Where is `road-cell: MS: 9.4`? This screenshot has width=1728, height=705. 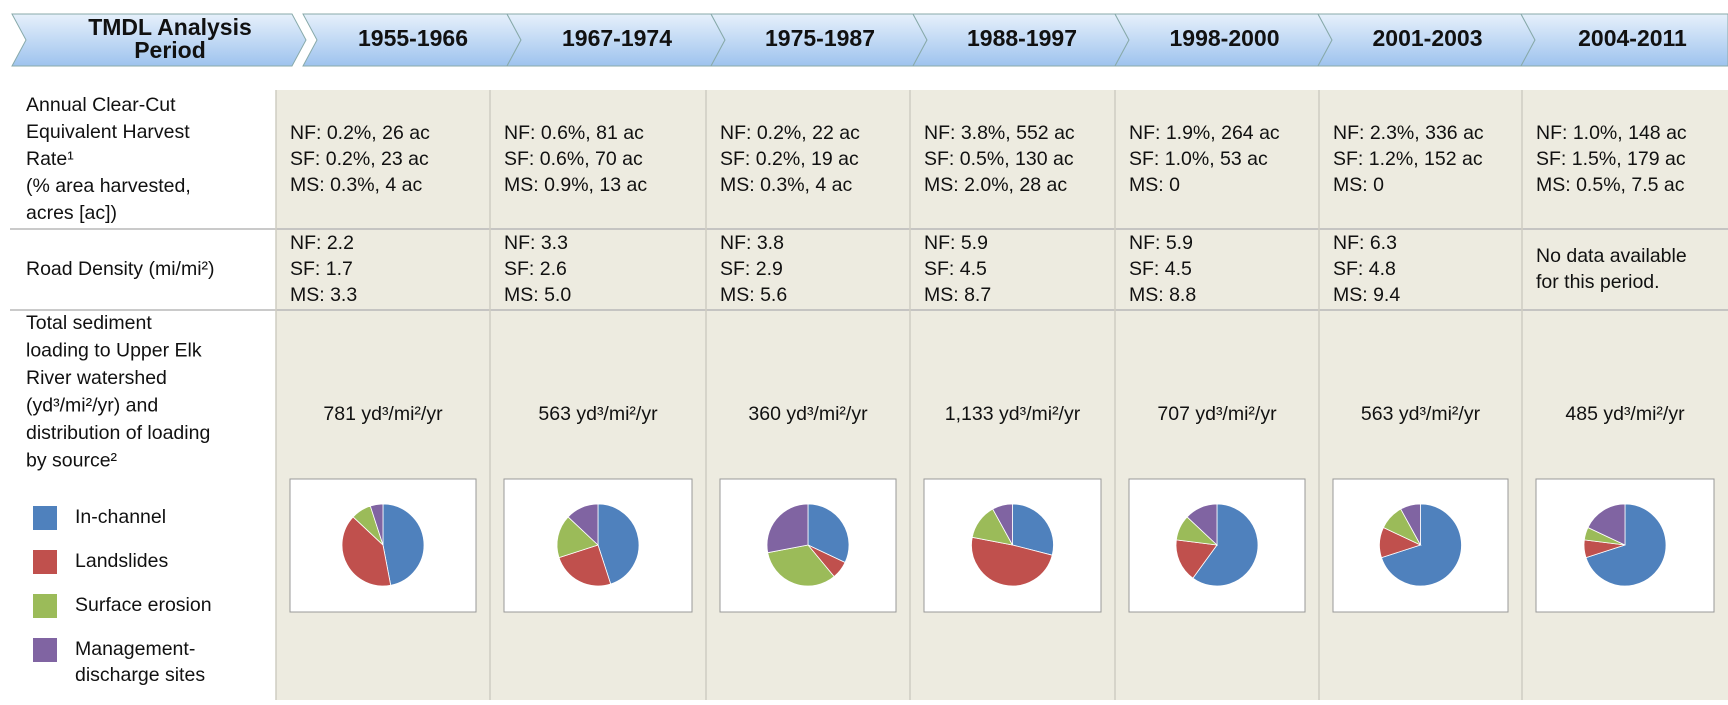
road-cell: MS: 9.4 is located at coordinates (1366, 295).